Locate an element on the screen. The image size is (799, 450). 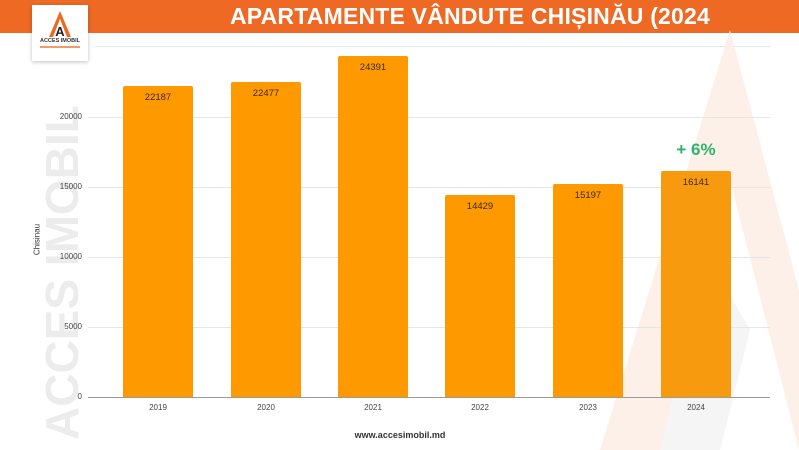
bar-2024: 16141 is located at coordinates (696, 284).